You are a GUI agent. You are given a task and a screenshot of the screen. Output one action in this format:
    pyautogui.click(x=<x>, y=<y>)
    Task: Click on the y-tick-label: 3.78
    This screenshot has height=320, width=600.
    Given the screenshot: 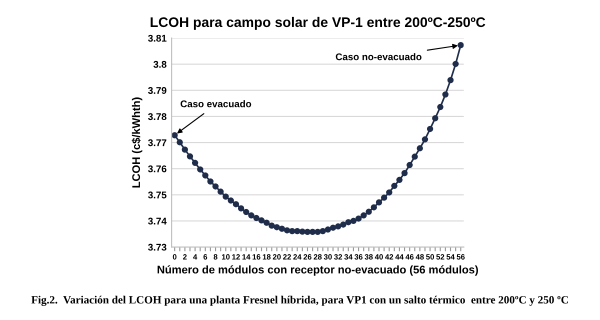 What is the action you would take?
    pyautogui.click(x=157, y=116)
    